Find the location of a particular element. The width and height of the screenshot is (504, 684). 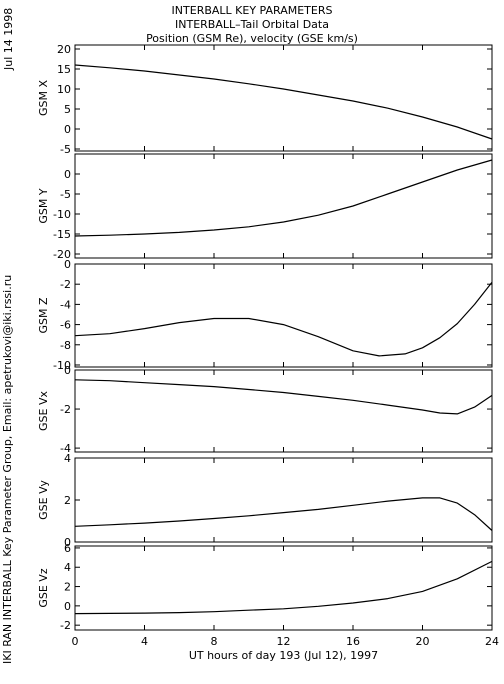

chart-title: INTERBALL KEY PARAMETERS is located at coordinates (252, 10).